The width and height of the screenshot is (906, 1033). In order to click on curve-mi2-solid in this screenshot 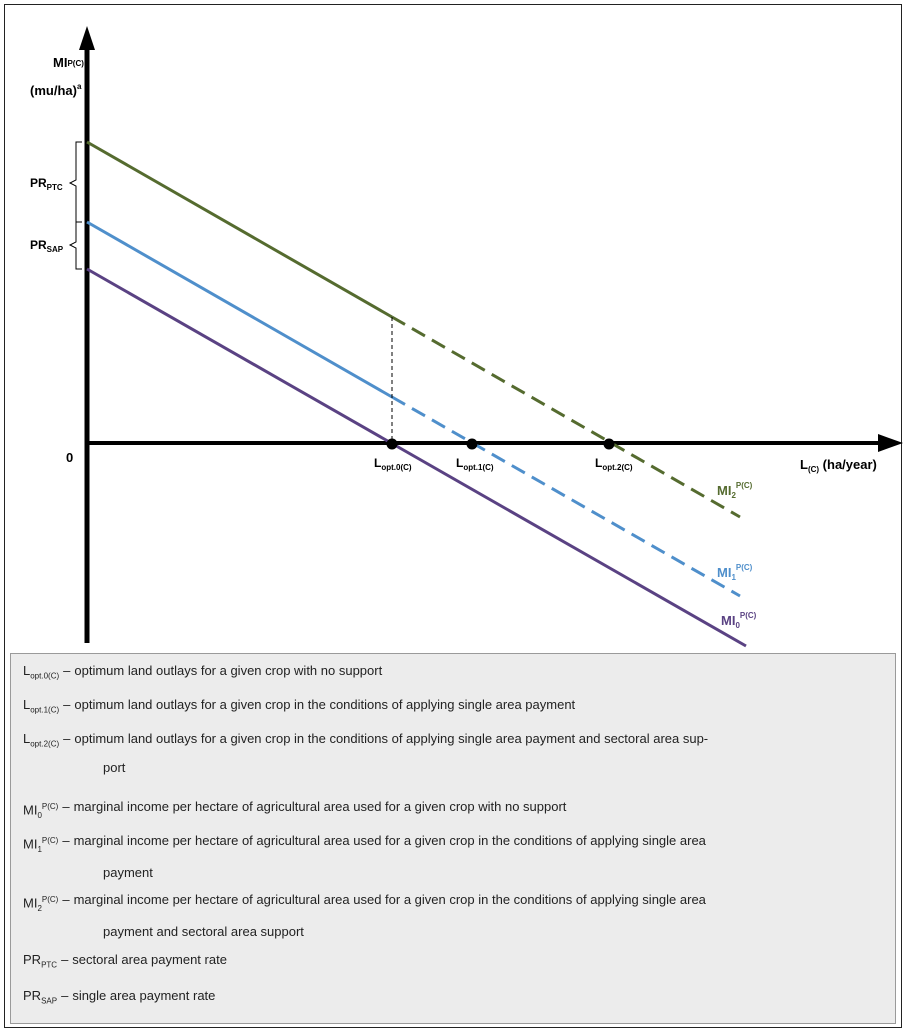, I will do `click(239, 229)`.